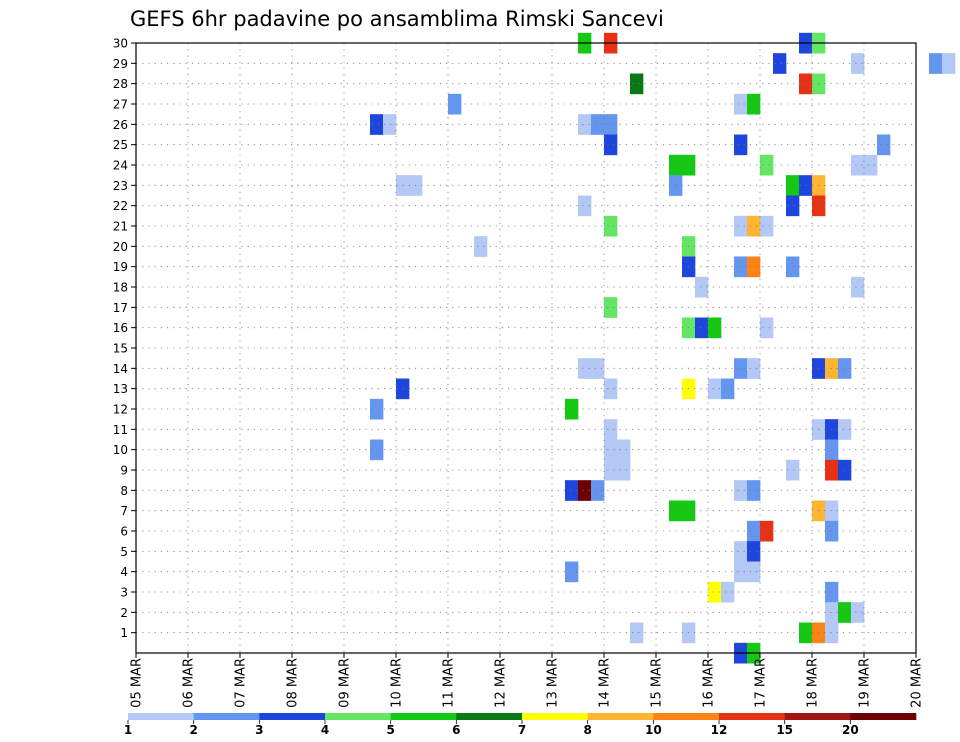  What do you see at coordinates (865, 683) in the screenshot?
I see `x-tick-label: 19 MAR` at bounding box center [865, 683].